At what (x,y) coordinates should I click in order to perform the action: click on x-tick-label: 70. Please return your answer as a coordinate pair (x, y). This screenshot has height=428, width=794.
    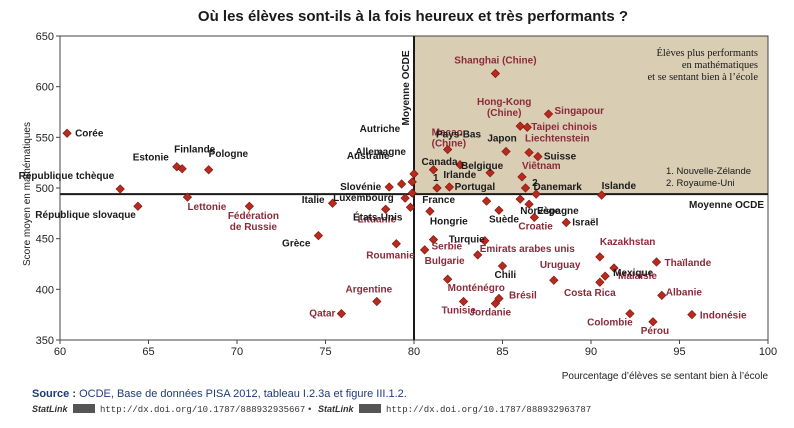
    Looking at the image, I should click on (237, 352).